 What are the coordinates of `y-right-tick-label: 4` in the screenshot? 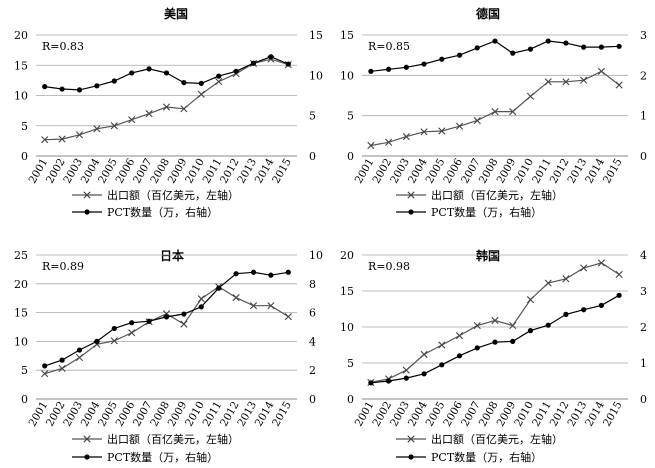 It's located at (312, 341).